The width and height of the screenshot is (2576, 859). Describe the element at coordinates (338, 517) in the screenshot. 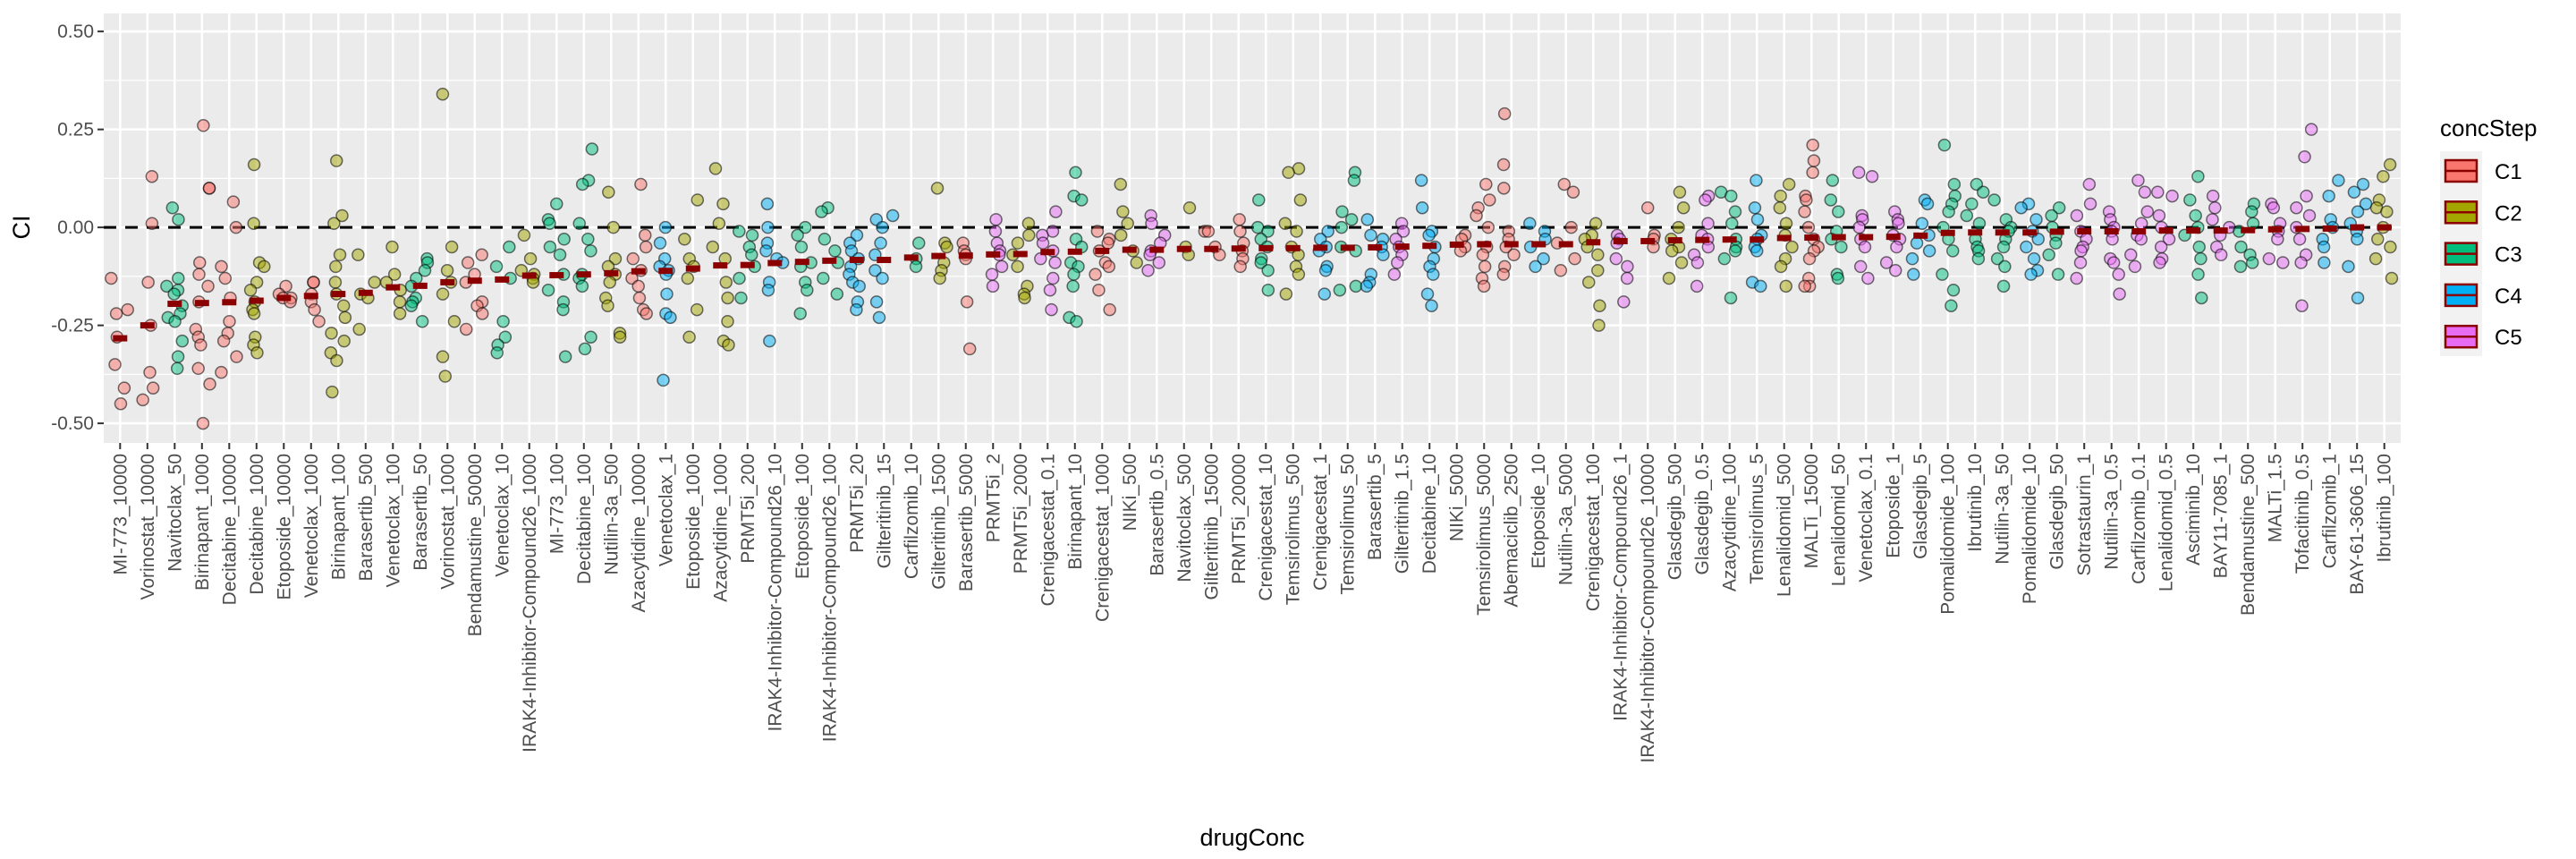

I see `x-tick-label: Birinapant_100` at that location.